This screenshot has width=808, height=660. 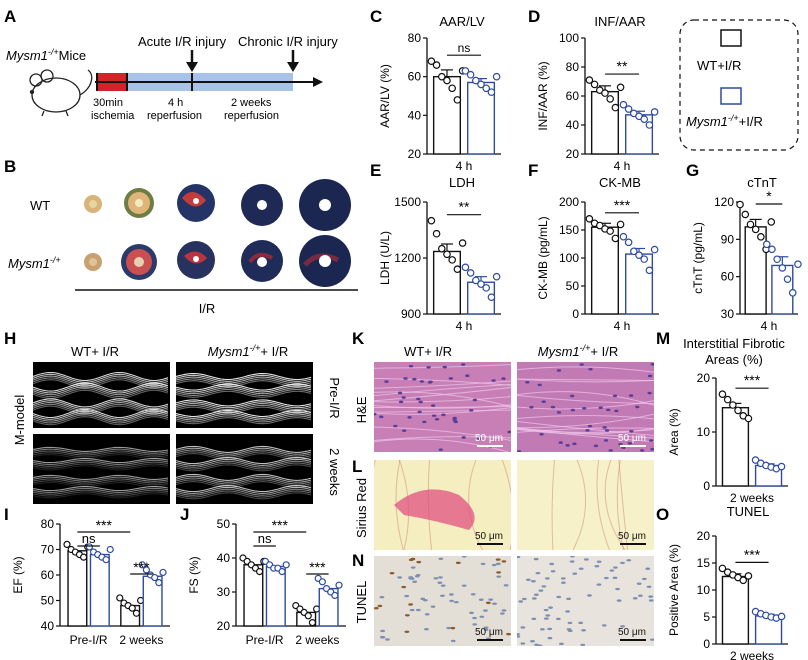 I want to click on chart-o: 0 5 10 15 20 Positive Area (%) TUNEL 2 weeks ***, so click(x=727, y=582).